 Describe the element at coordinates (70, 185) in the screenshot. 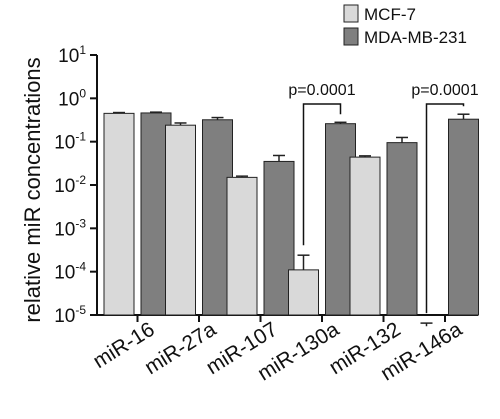

I see `y-tick-label: 10⁻²` at that location.